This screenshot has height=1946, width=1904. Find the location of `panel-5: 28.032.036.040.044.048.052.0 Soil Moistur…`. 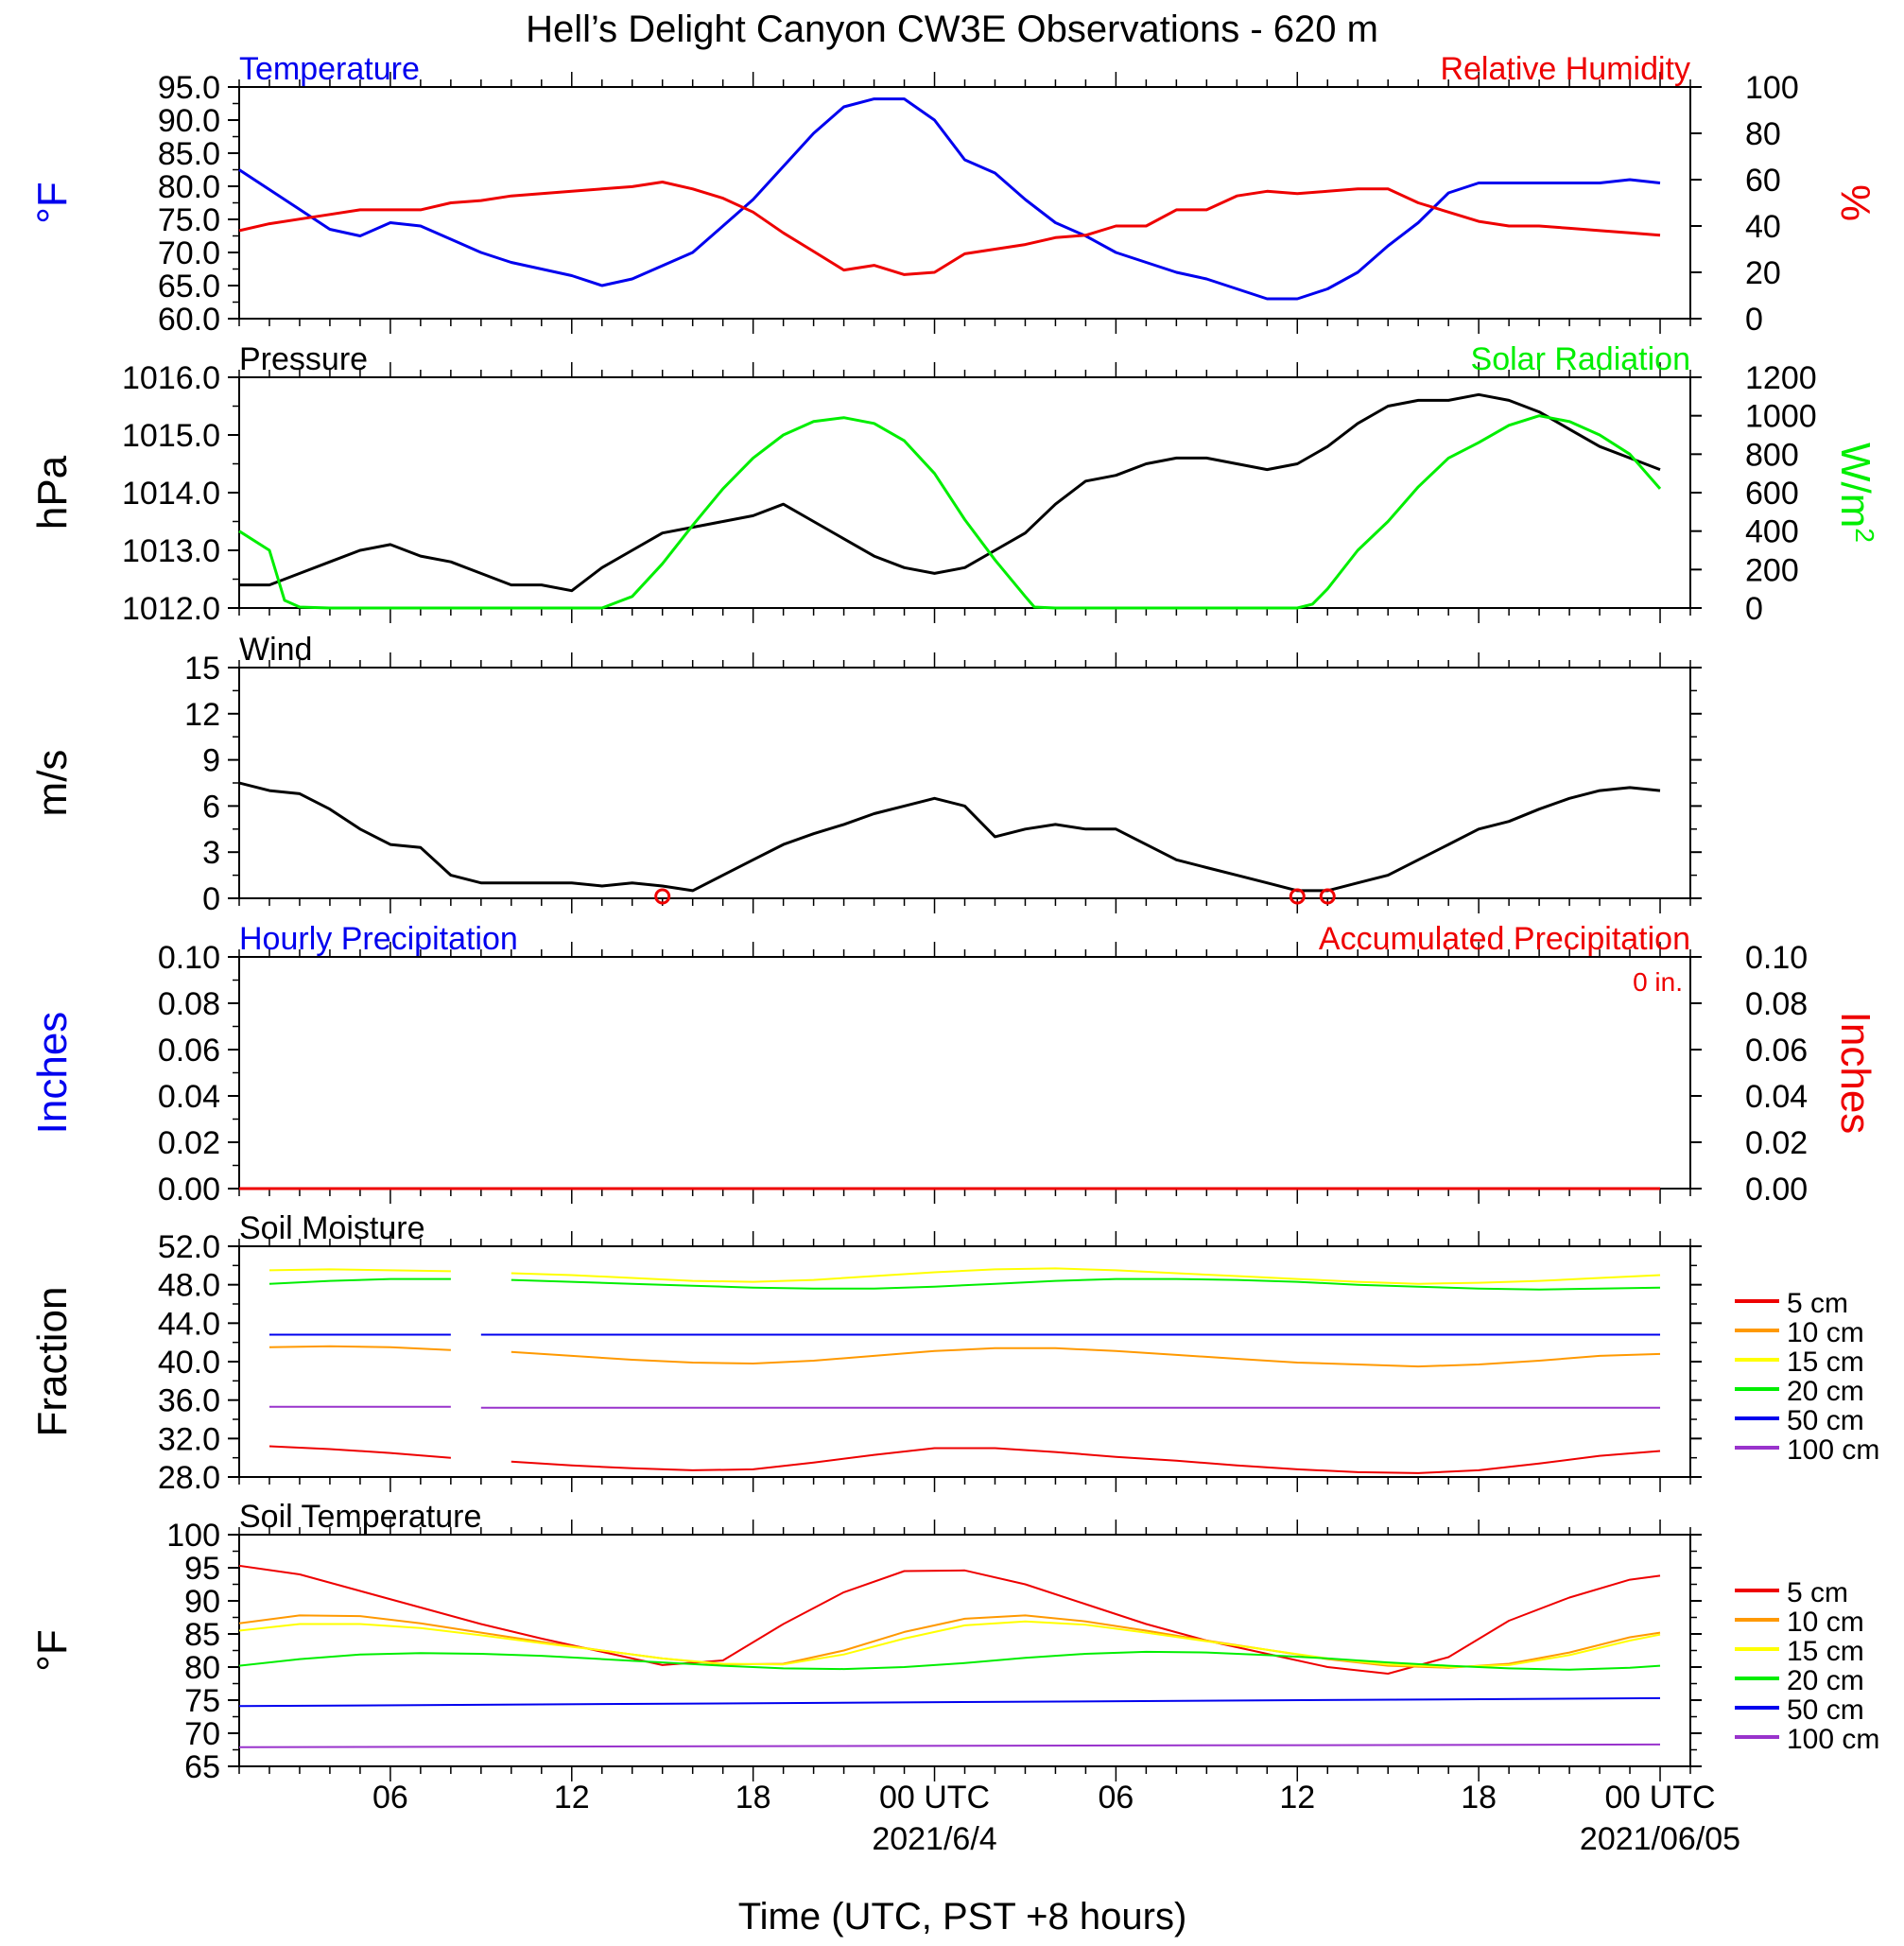

panel-5: 28.032.036.040.044.048.052.0 Soil Moistur… is located at coordinates (954, 1353).